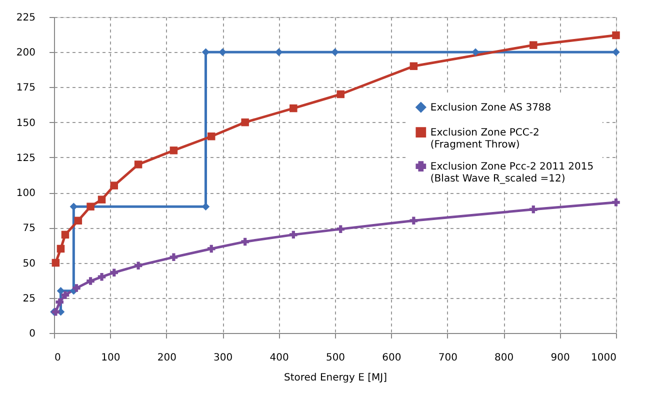  Describe the element at coordinates (26, 123) in the screenshot. I see `y-tick-label: 150` at that location.